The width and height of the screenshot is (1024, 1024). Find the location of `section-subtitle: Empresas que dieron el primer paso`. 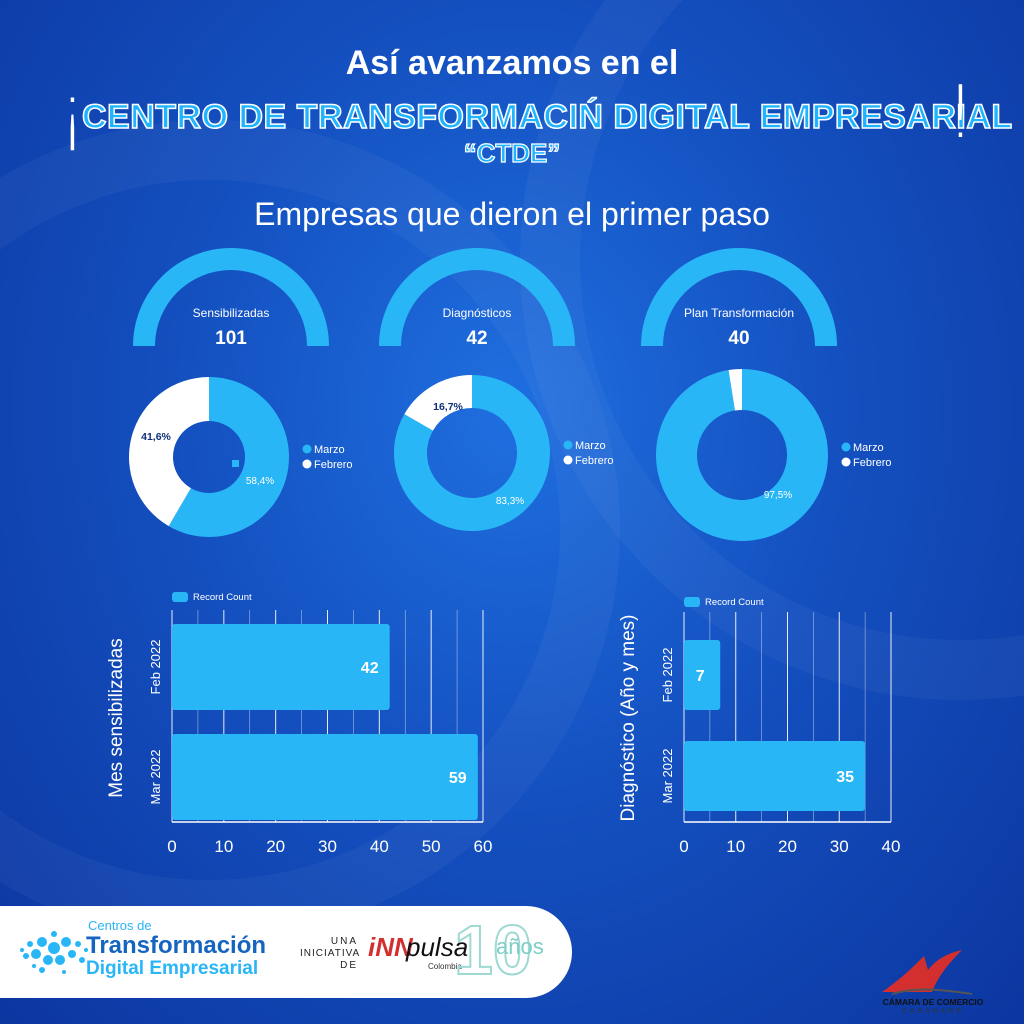

section-subtitle: Empresas que dieron el primer paso is located at coordinates (512, 214).